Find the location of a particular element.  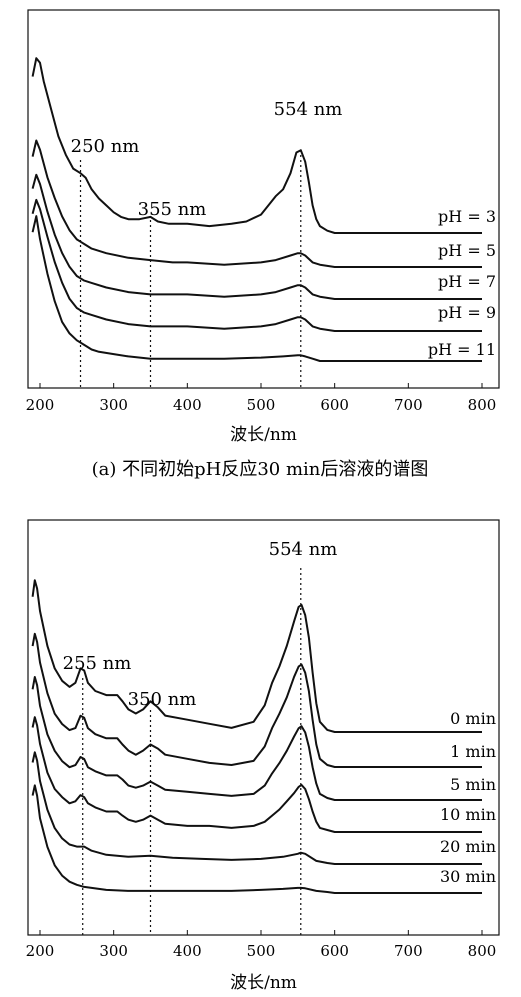

series-label: 30 min is located at coordinates (468, 876).